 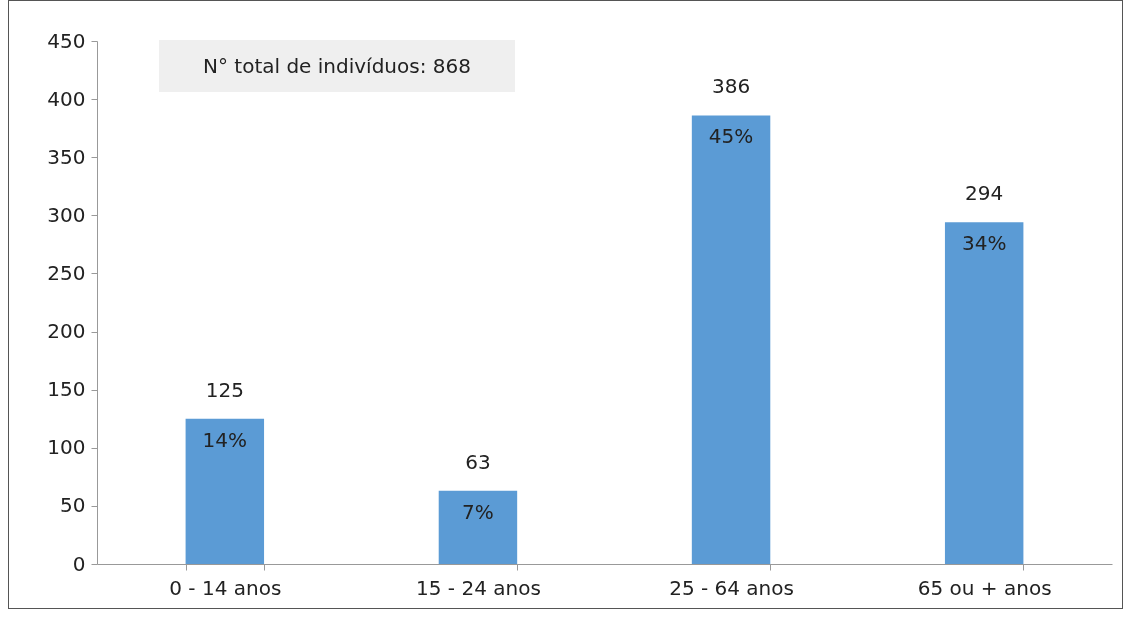 What do you see at coordinates (337, 66) in the screenshot?
I see `note-box: N° total de indivíduos: 868` at bounding box center [337, 66].